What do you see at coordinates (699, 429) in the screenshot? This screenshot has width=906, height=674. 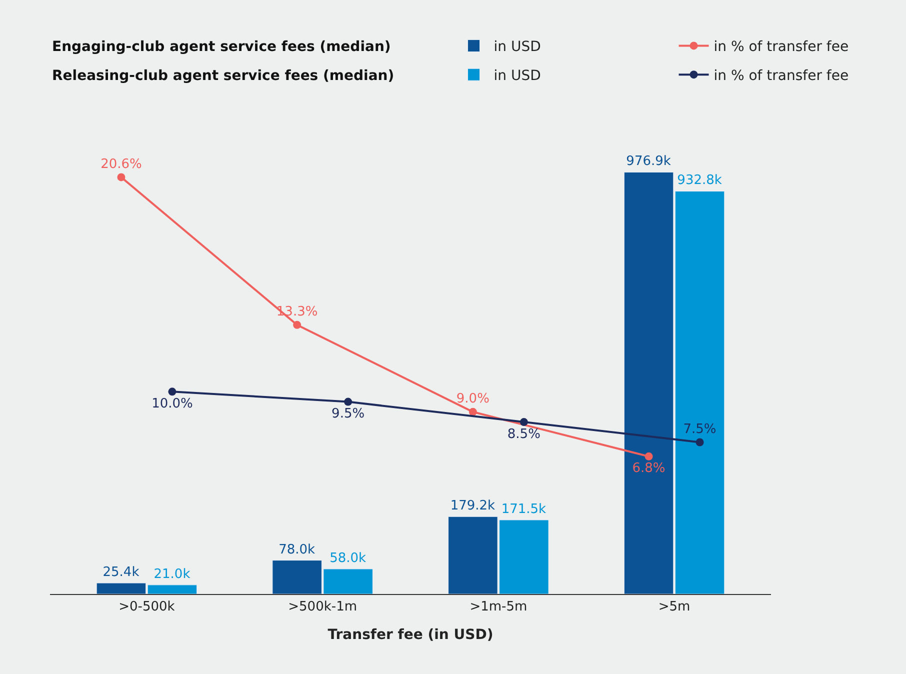 I see `data-label: 7.5%` at bounding box center [699, 429].